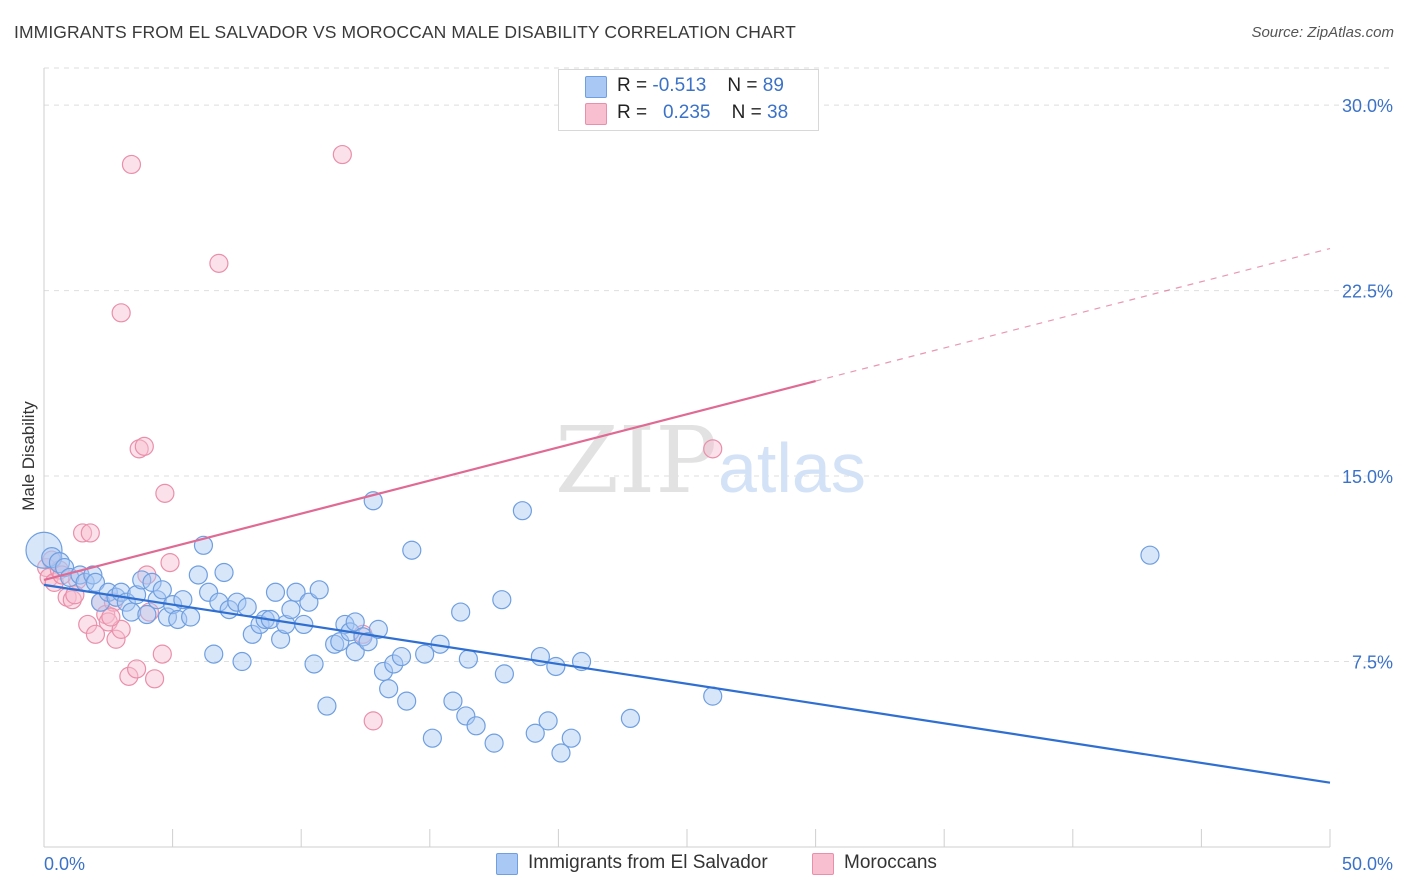  I want to click on legend-swatch-blue, so click(596, 87).